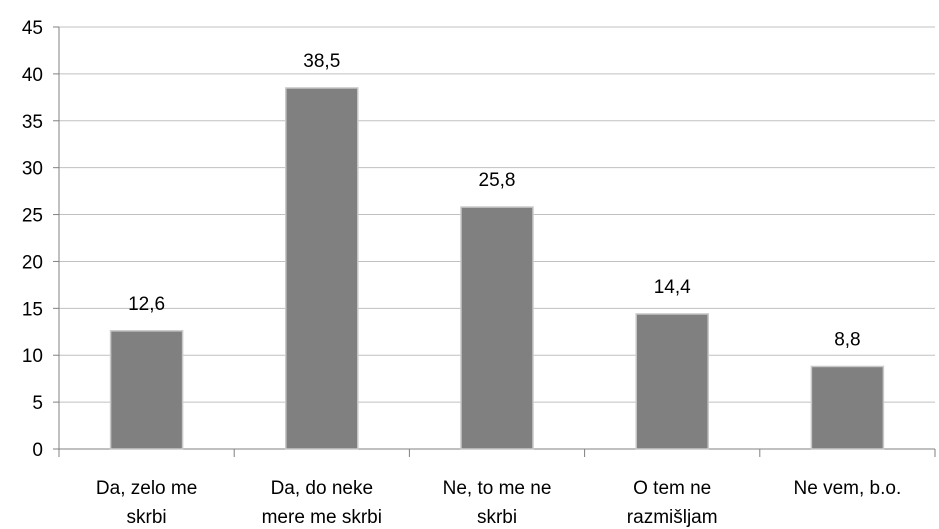 The height and width of the screenshot is (529, 939). I want to click on category-label-line: mere me skrbi, so click(322, 517).